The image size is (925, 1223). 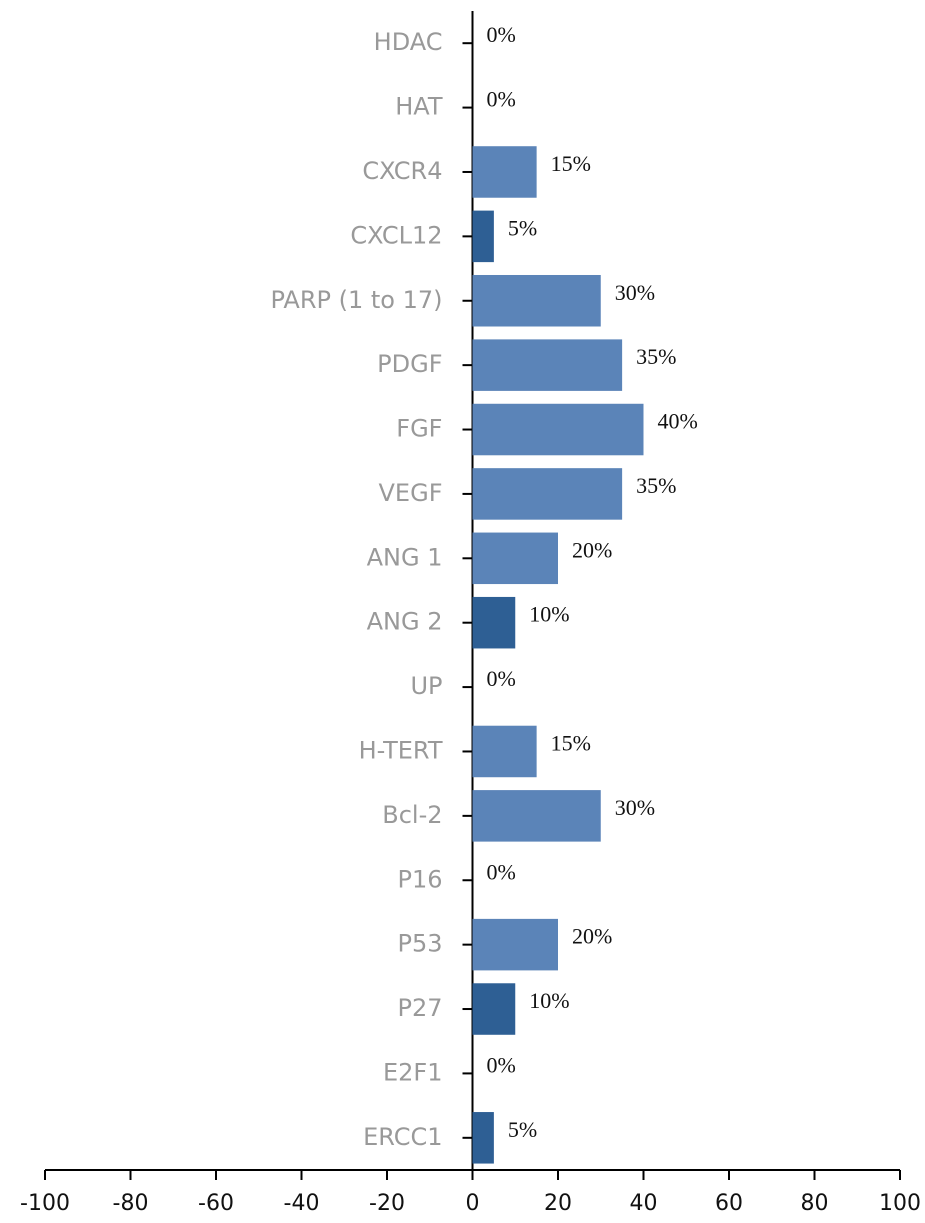 I want to click on x-tick-label: -60, so click(x=216, y=1203).